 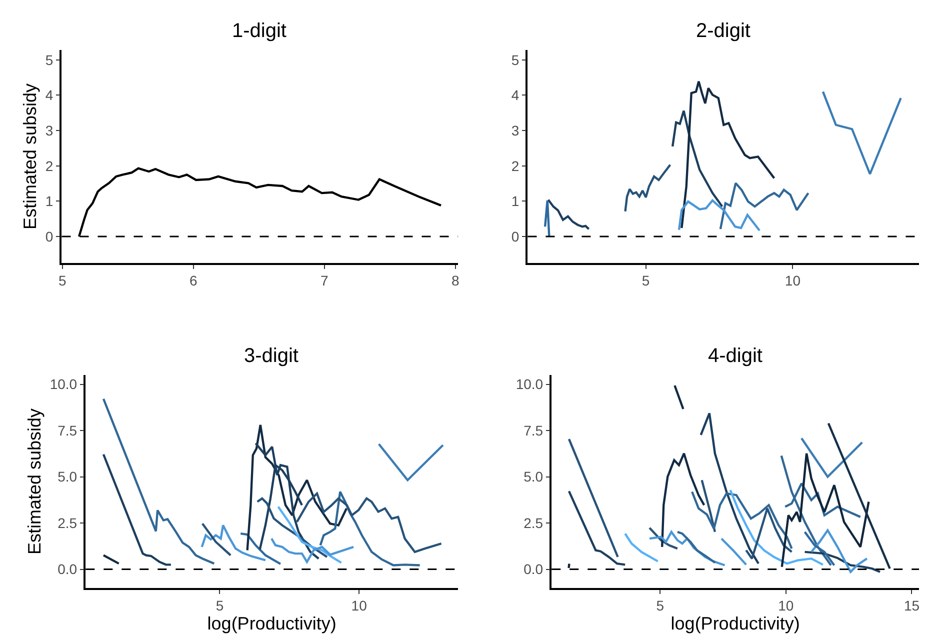 What do you see at coordinates (194, 280) in the screenshot?
I see `x-tick-label: 6` at bounding box center [194, 280].